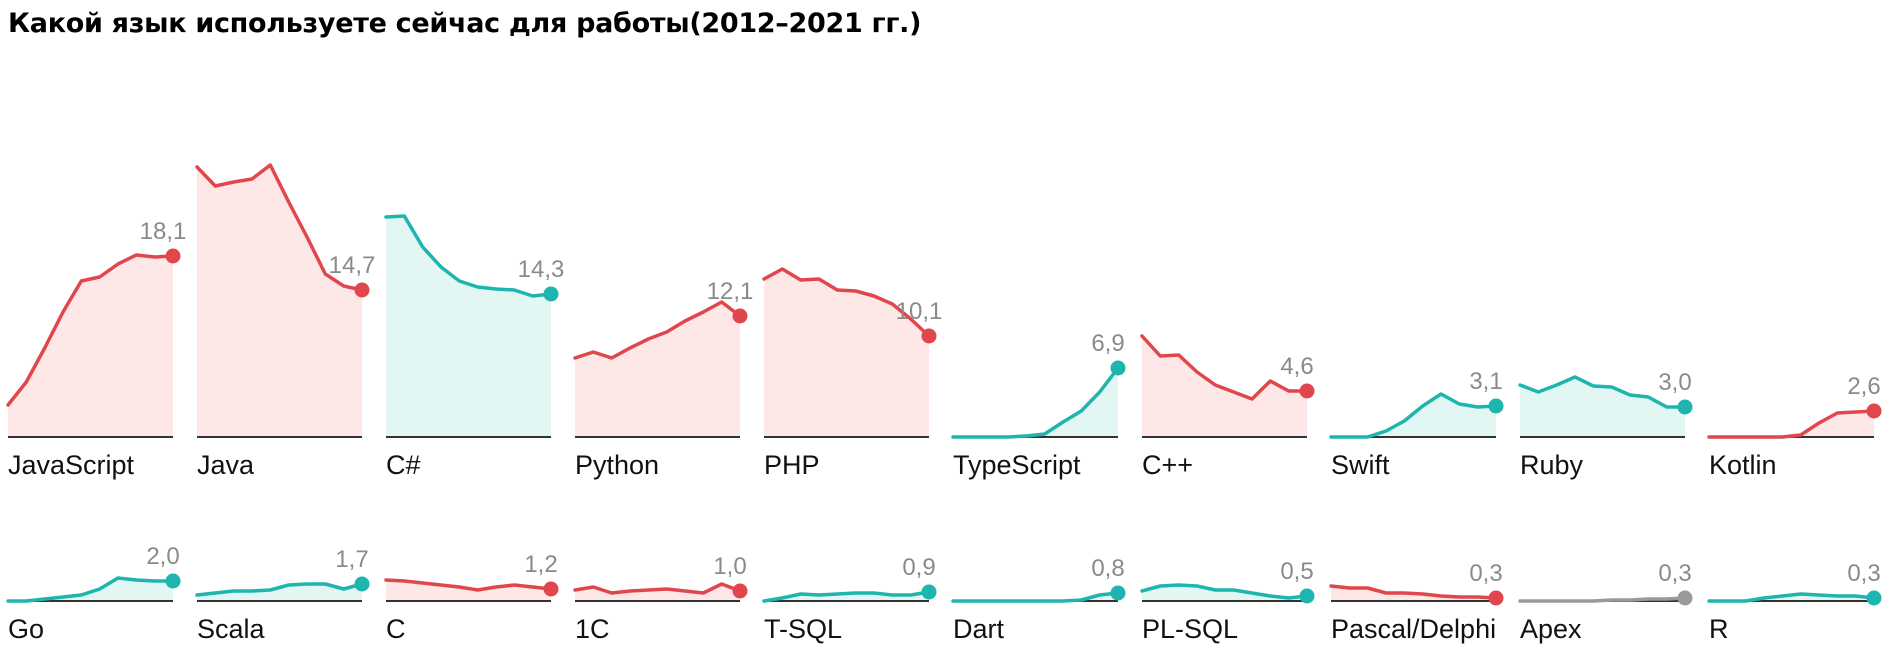  What do you see at coordinates (1485, 573) in the screenshot?
I see `value-label-pascal-delphi: 0,3` at bounding box center [1485, 573].